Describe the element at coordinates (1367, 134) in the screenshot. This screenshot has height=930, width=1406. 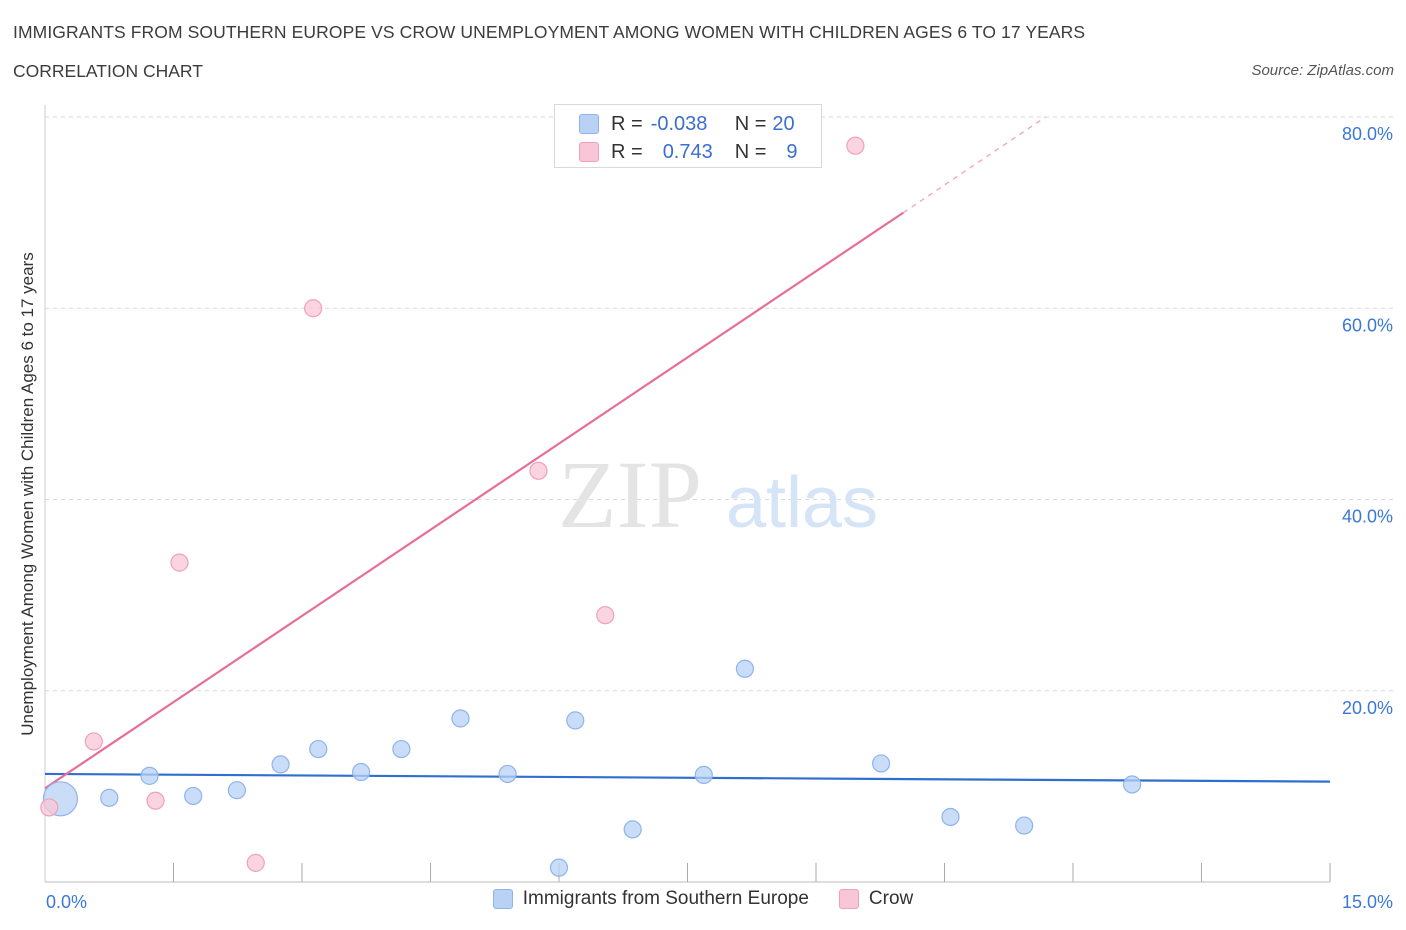
I see `y-tick-label: 80.0%` at that location.